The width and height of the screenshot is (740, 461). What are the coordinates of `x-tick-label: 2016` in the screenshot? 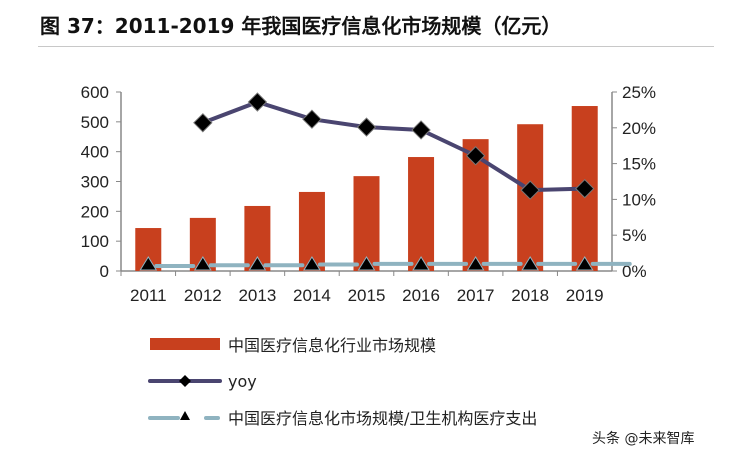 It's located at (421, 295).